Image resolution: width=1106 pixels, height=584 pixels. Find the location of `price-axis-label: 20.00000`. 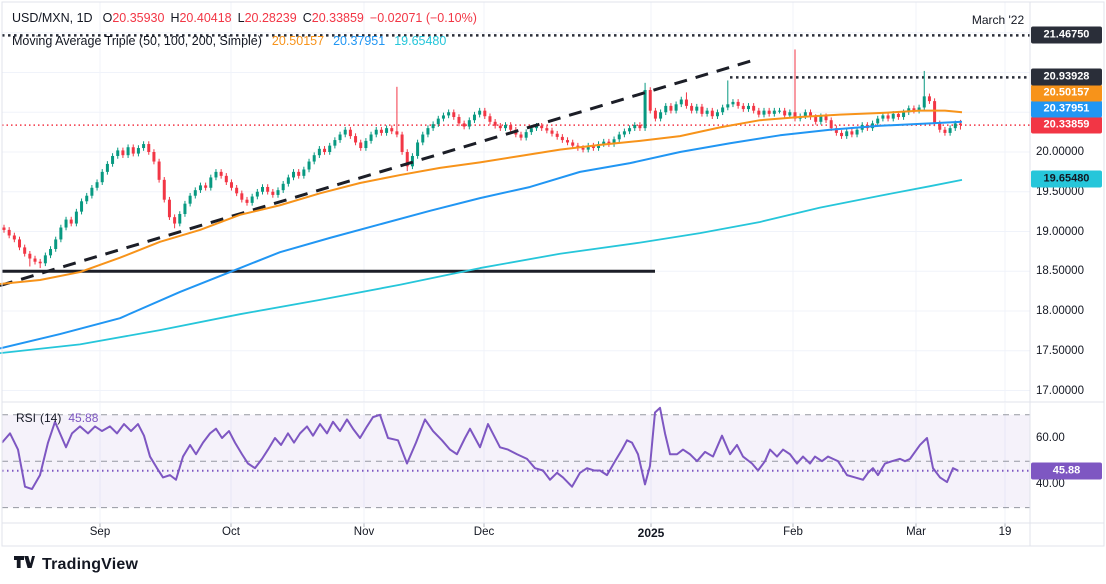

price-axis-label: 20.00000 is located at coordinates (1060, 152).